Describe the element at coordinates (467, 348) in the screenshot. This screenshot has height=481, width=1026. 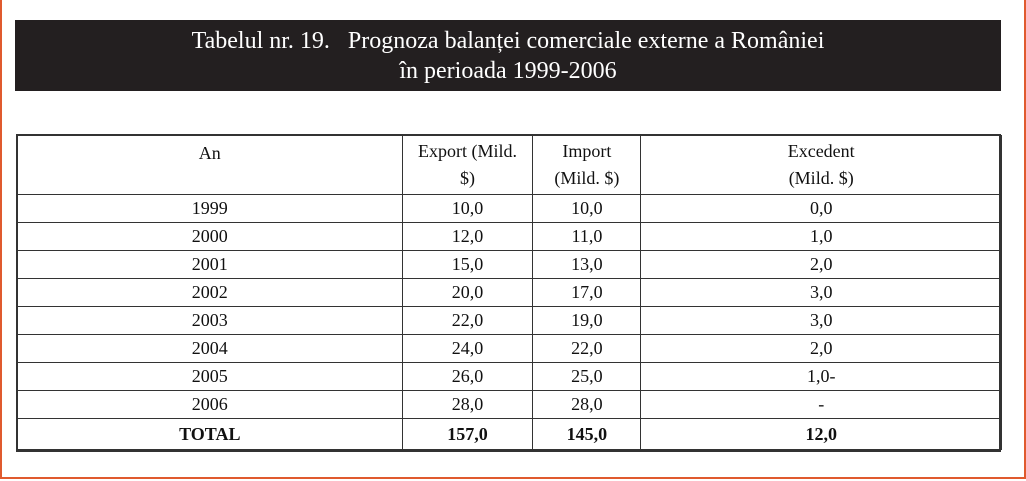
I see `cell-export: 24,0` at that location.